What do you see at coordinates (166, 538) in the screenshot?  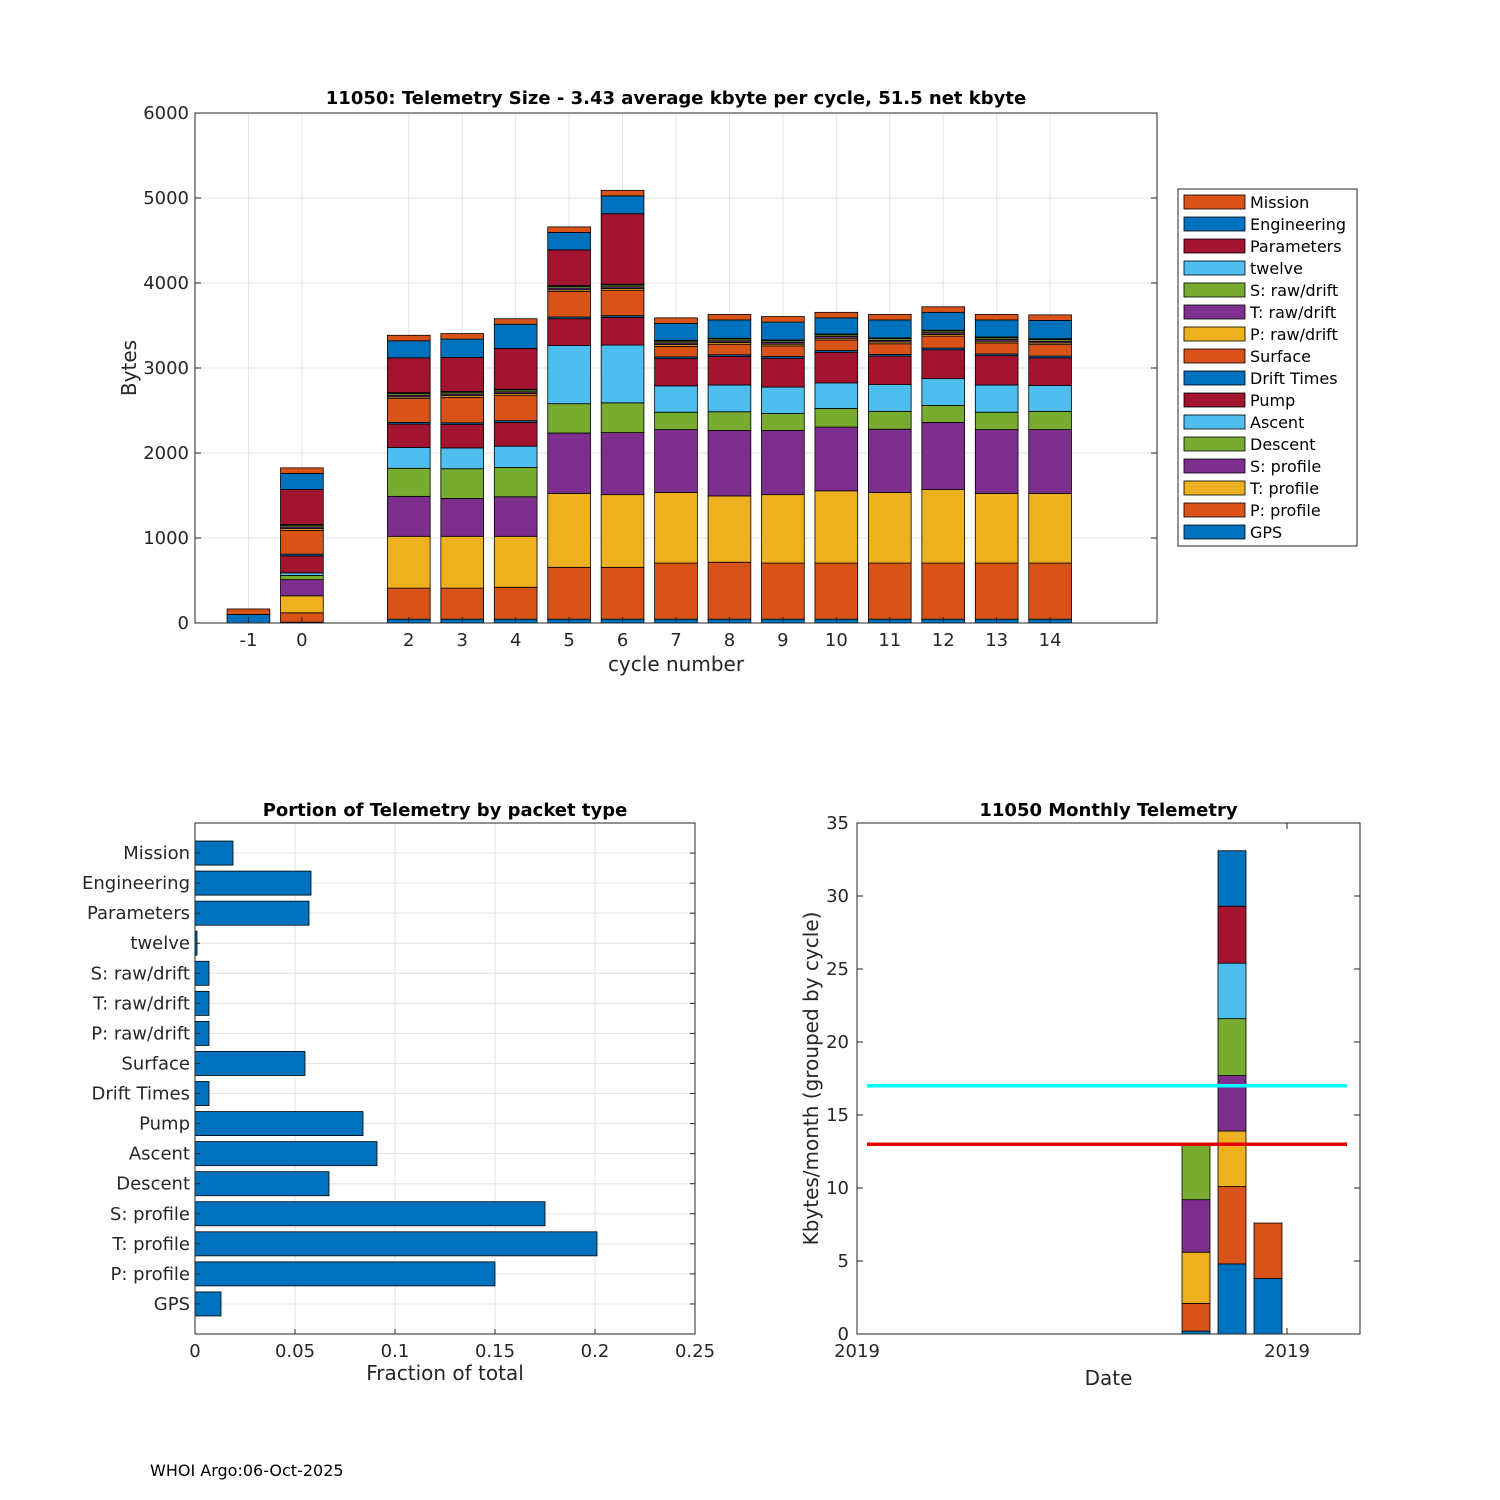 I see `y-tick-label: 1000` at bounding box center [166, 538].